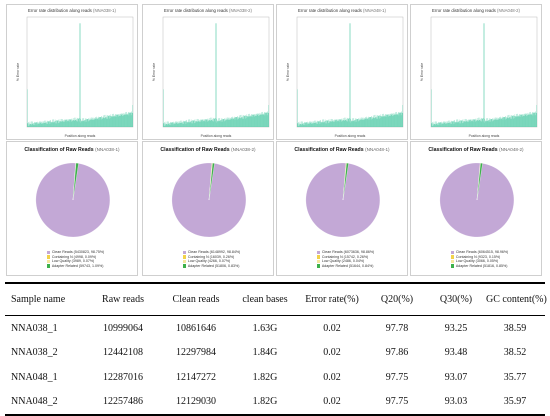 This screenshot has height=416, width=550. Describe the element at coordinates (515, 299) in the screenshot. I see `header-gc-content: GC content(%)` at that location.